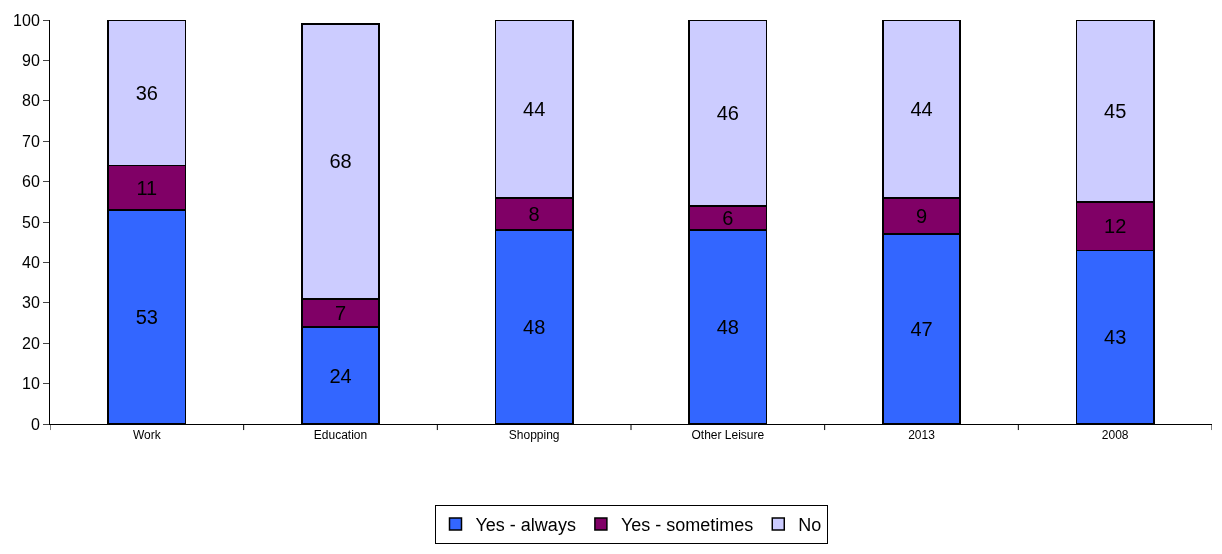  I want to click on data-label: 11, so click(147, 187).